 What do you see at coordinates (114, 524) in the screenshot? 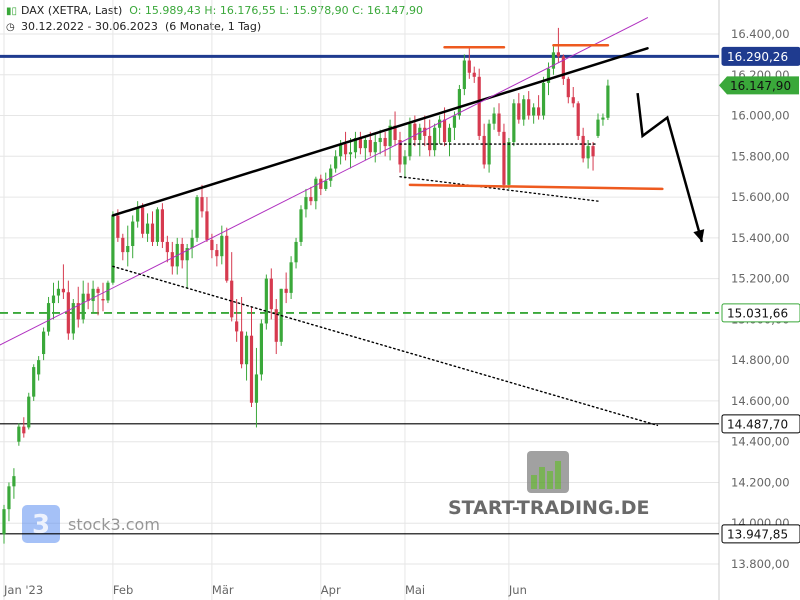
I see `stock3-watermark: stock3.com` at bounding box center [114, 524].